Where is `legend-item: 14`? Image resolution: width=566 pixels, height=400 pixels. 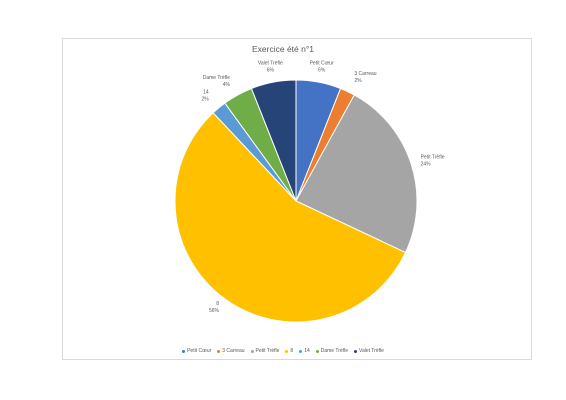 legend-item: 14 is located at coordinates (304, 351).